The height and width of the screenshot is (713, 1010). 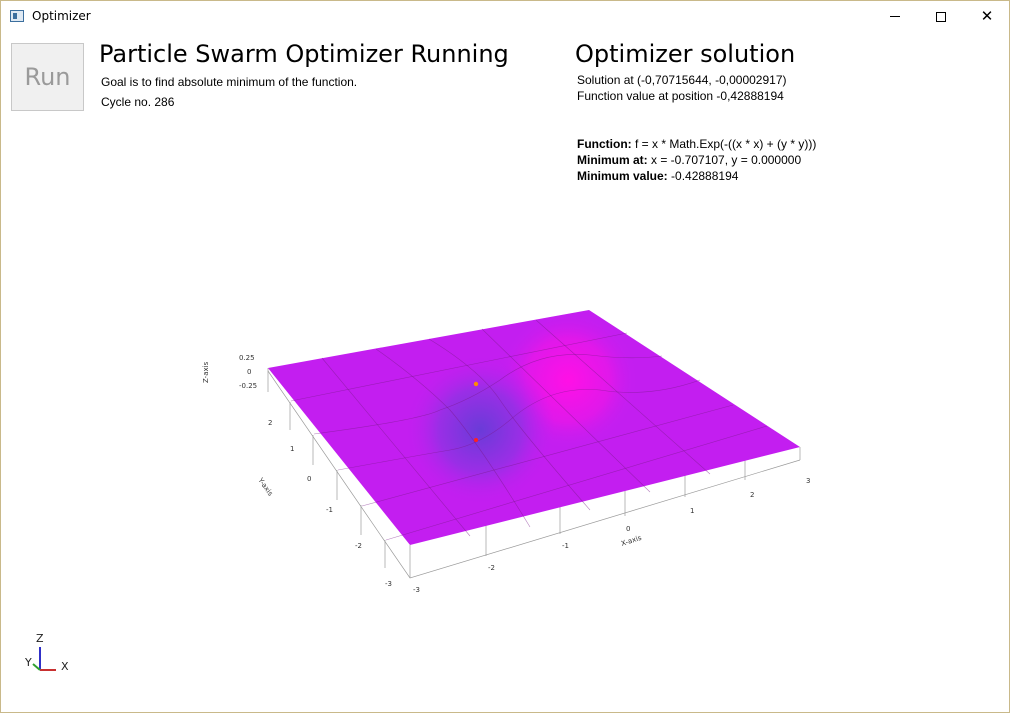 What do you see at coordinates (36, 667) in the screenshot?
I see `y-gizmo-axis` at bounding box center [36, 667].